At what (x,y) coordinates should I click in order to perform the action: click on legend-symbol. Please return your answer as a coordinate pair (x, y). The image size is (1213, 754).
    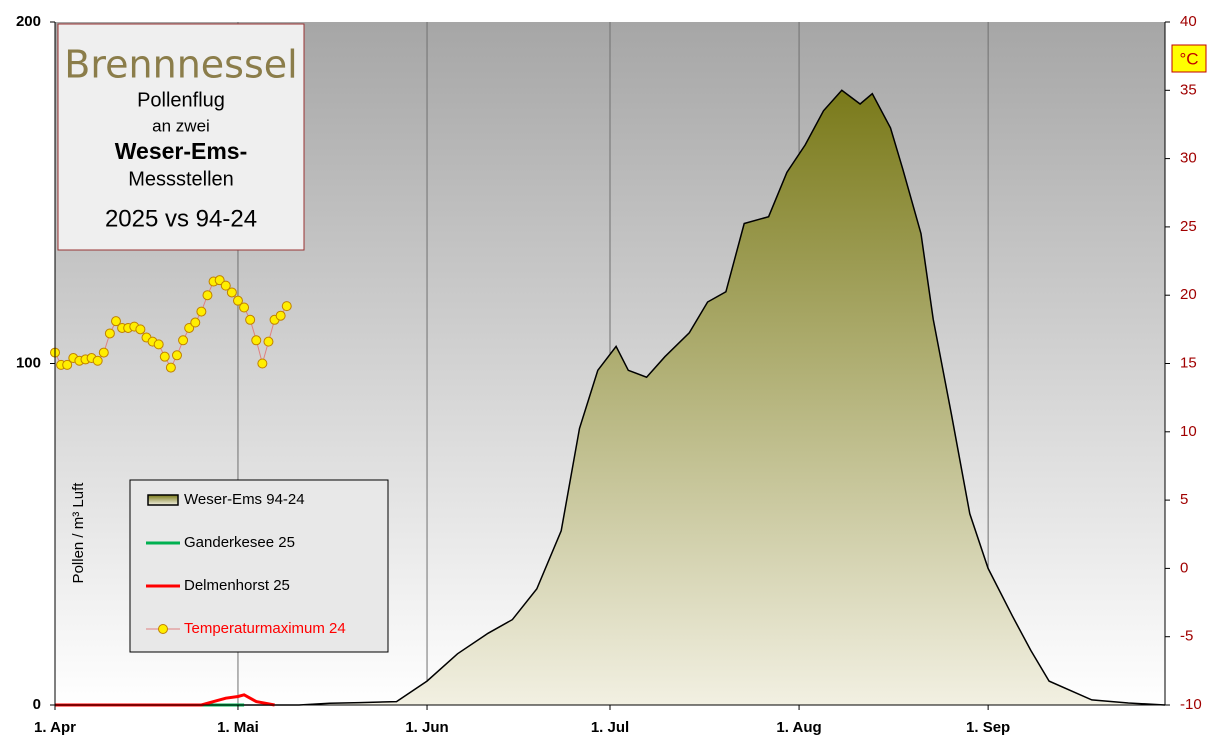
    Looking at the image, I should click on (163, 500).